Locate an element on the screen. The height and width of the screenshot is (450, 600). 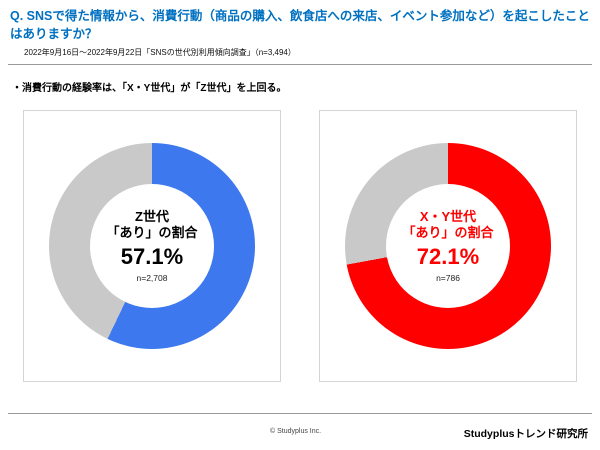
donut-center-z-generation: Z世代 「あり」の割合 57.1% n=2,708 is located at coordinates (152, 246).